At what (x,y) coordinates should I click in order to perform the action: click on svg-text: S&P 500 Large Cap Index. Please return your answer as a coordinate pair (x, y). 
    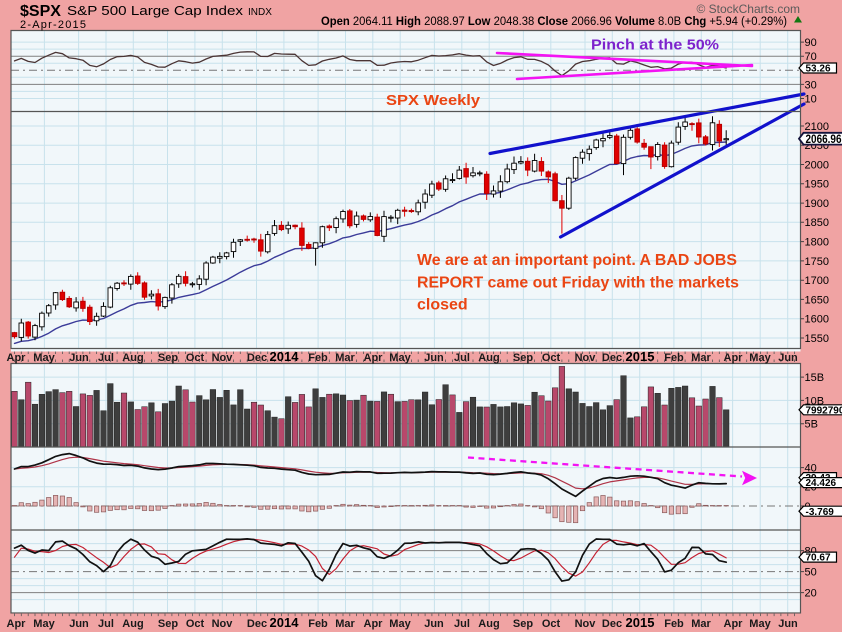
    Looking at the image, I should click on (155, 10).